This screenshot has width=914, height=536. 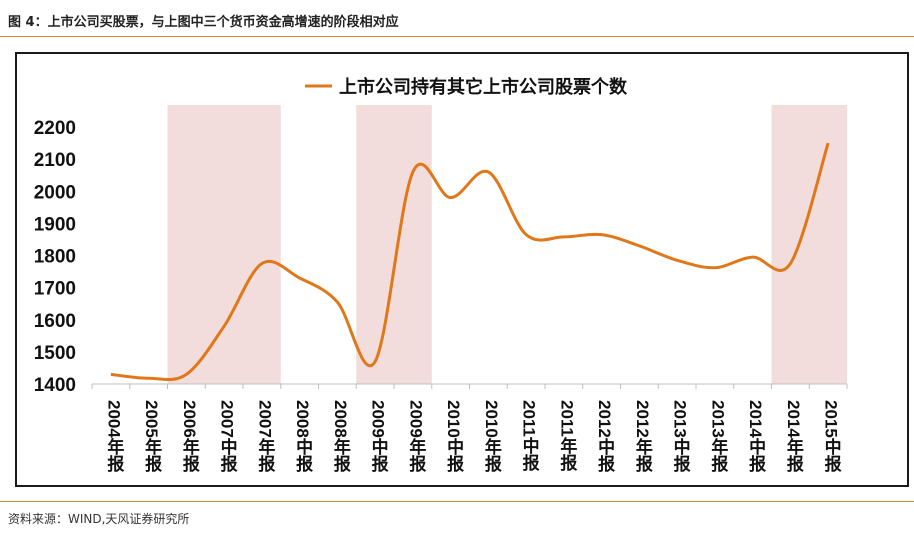 What do you see at coordinates (303, 436) in the screenshot?
I see `x-tick-label: 2008中报` at bounding box center [303, 436].